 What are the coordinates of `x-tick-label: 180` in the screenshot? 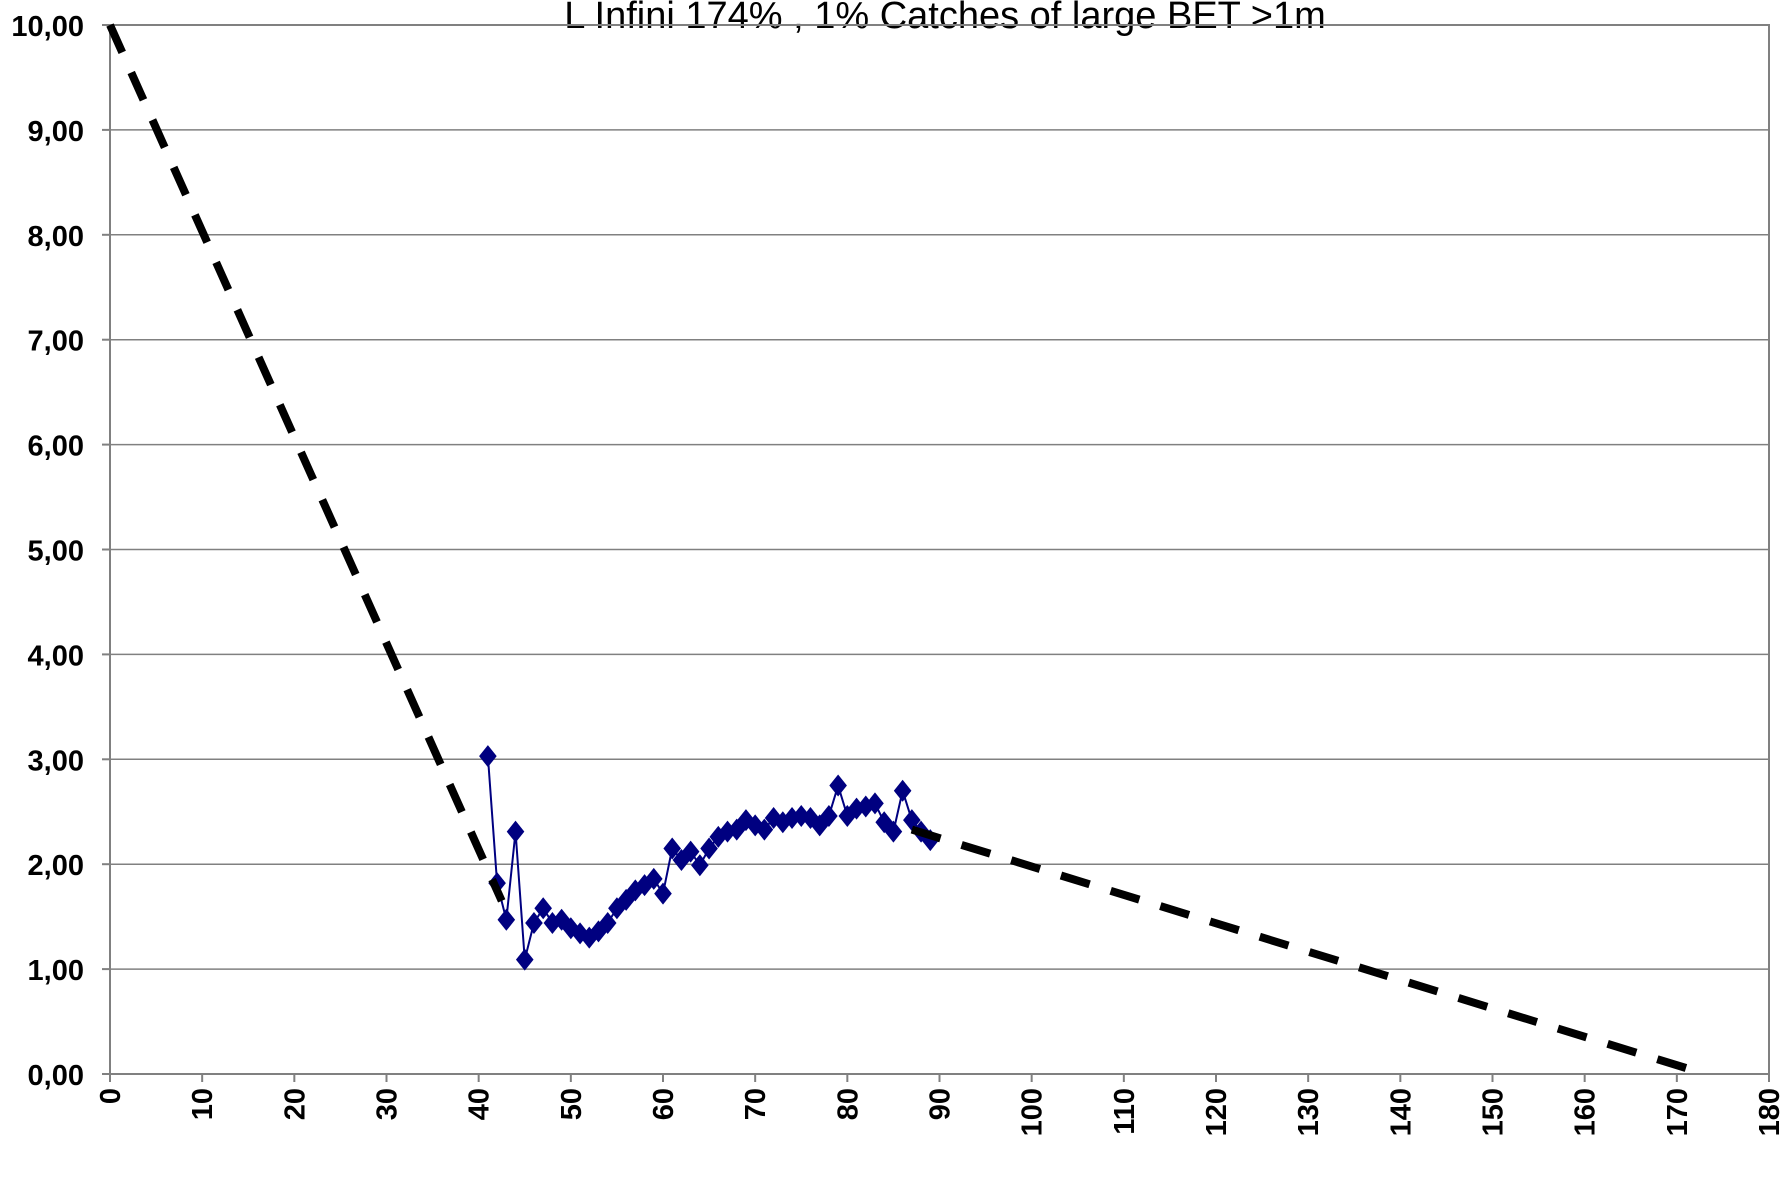 It's located at (1770, 1112).